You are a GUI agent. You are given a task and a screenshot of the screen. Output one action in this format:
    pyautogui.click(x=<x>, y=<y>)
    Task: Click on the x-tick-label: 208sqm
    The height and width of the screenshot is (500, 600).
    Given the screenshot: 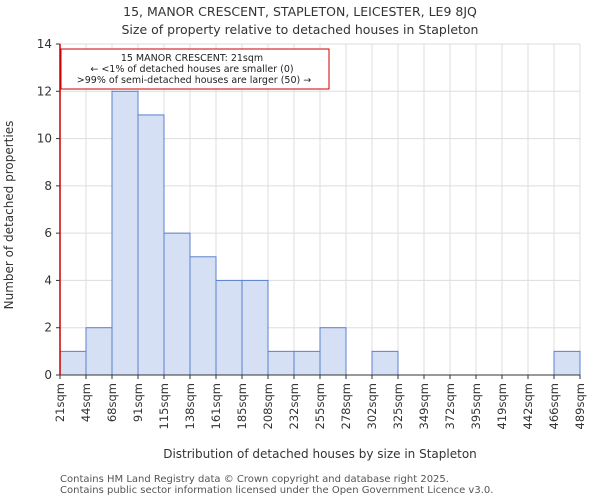 What is the action you would take?
    pyautogui.click(x=268, y=406)
    